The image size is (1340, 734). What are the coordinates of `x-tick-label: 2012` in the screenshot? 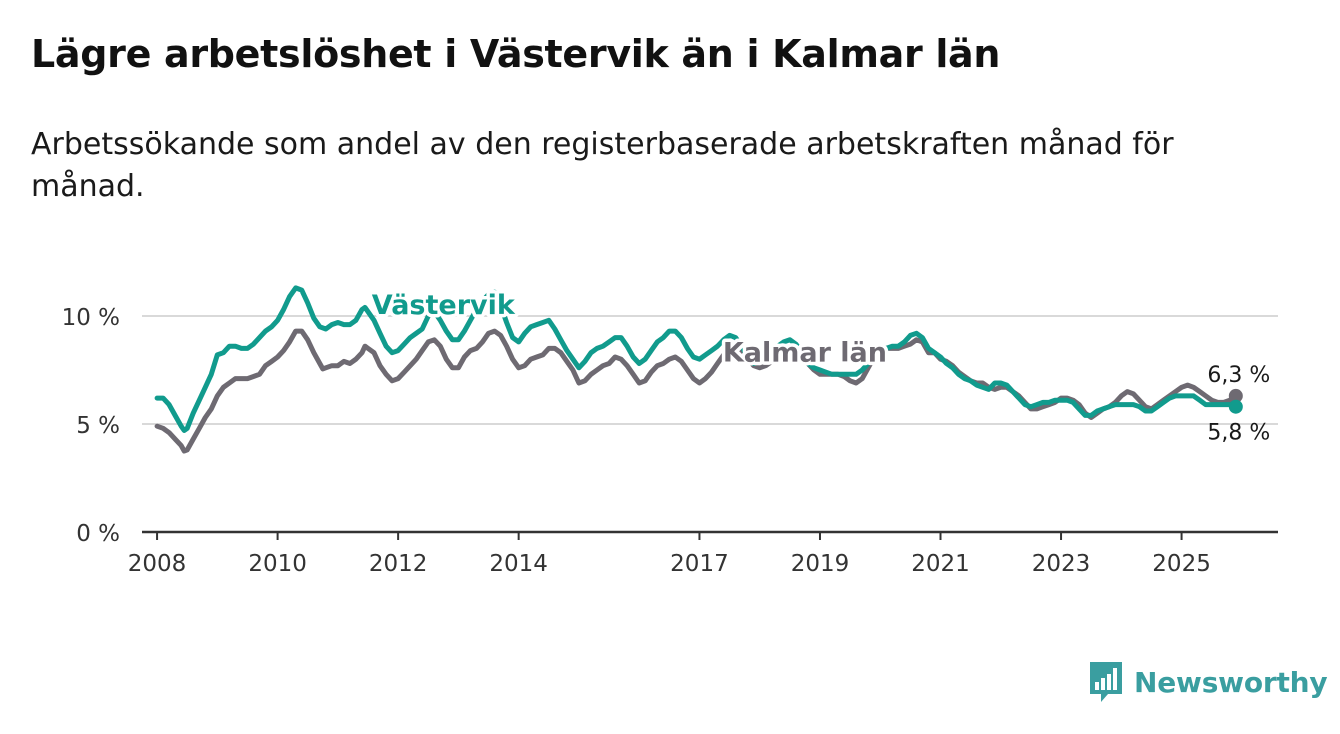 It's located at (398, 564).